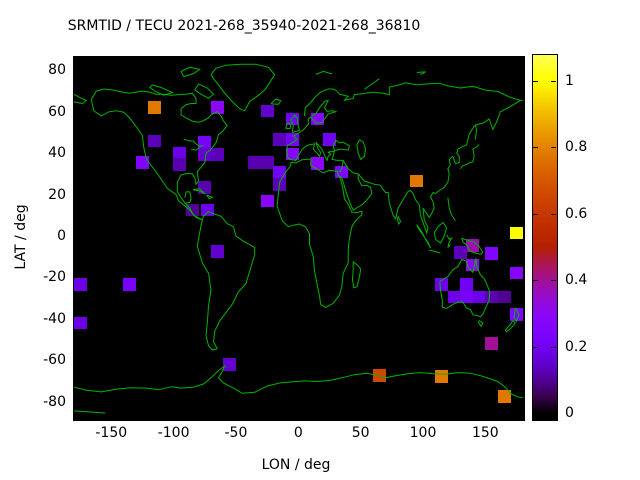  Describe the element at coordinates (423, 433) in the screenshot. I see `x-tick-label: 100` at that location.